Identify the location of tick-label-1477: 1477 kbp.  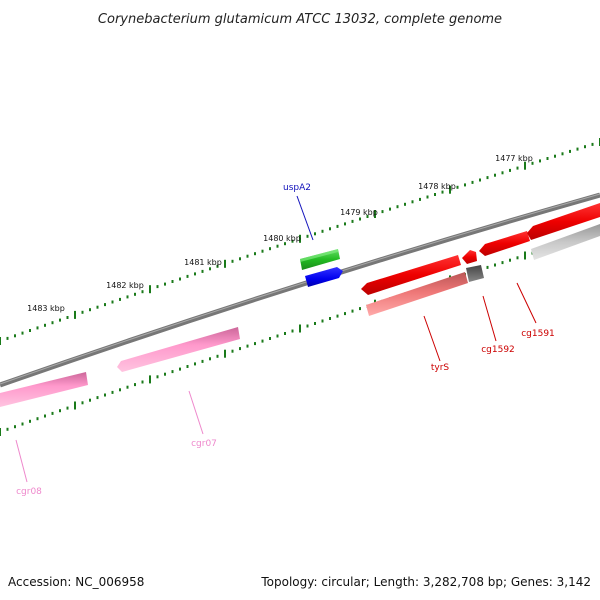
(514, 158).